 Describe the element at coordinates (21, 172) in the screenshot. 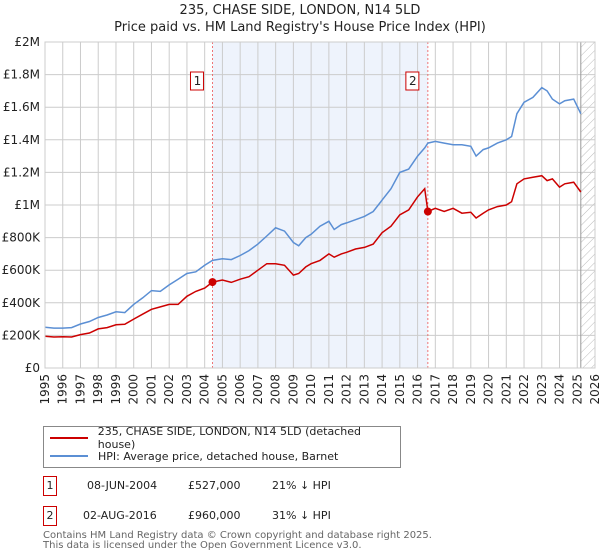

I see `y-tick-label: £1.2M` at that location.